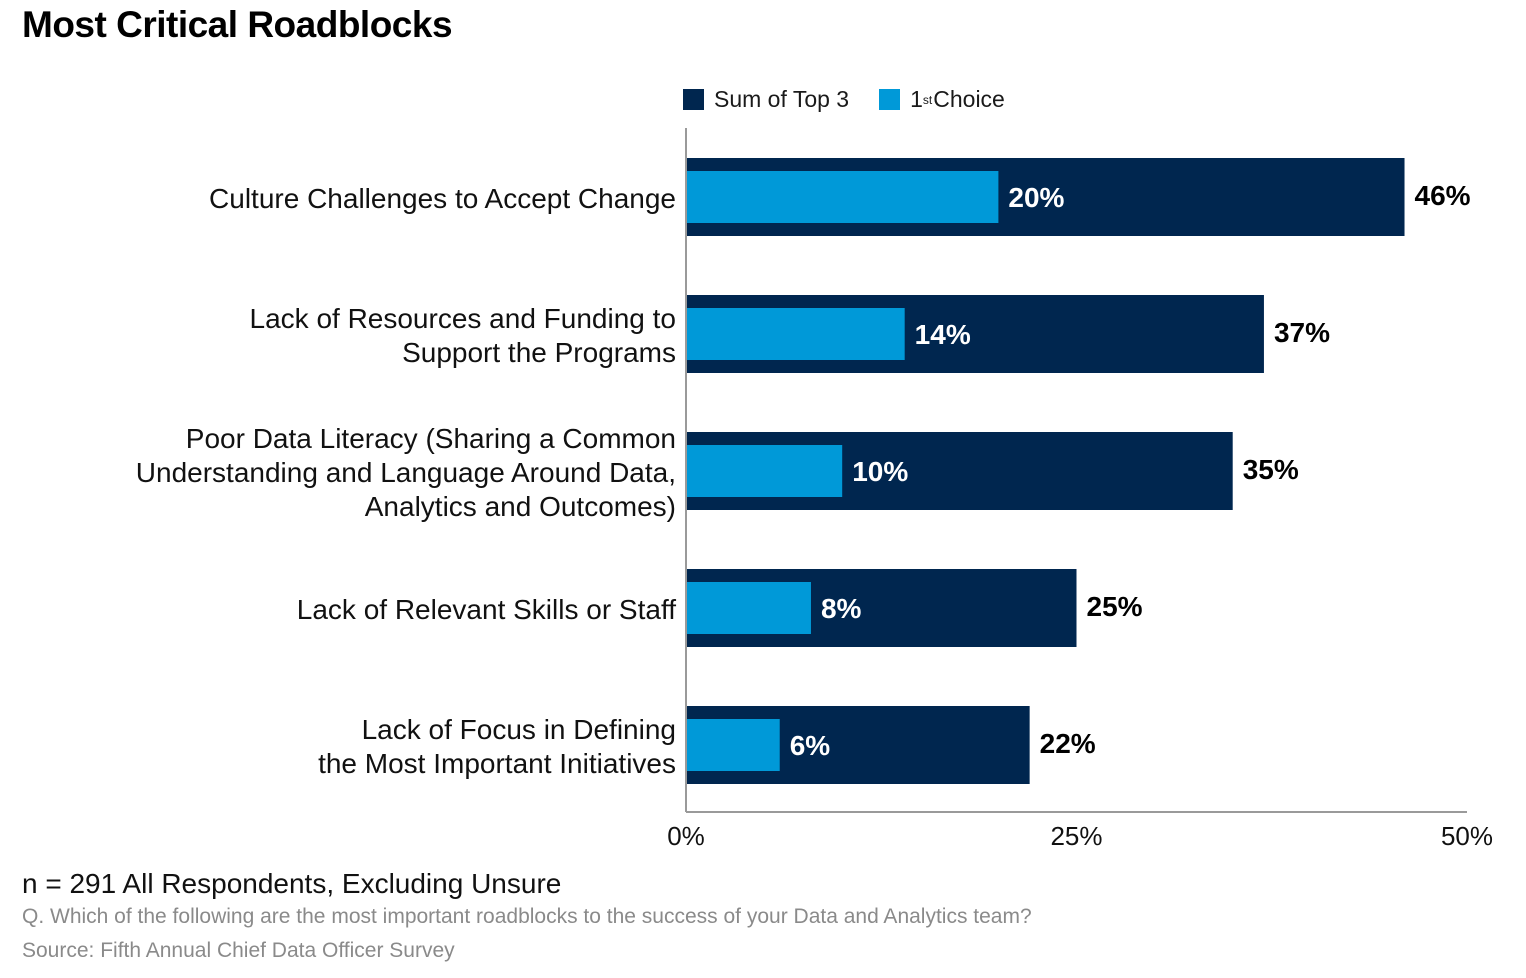 The width and height of the screenshot is (1526, 978). I want to click on category-label-3: Lack of Relevant Skills or Staff, so click(486, 609).